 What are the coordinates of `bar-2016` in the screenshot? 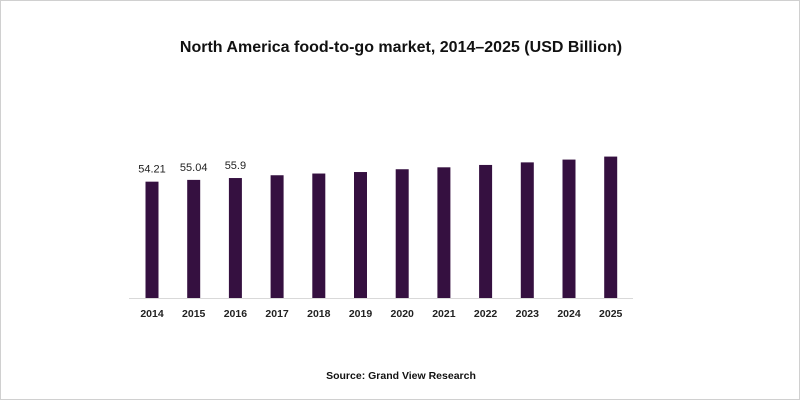 It's located at (235, 238).